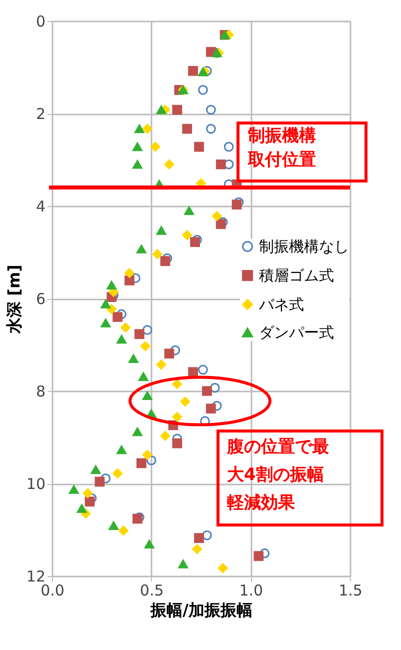 This screenshot has height=650, width=401. What do you see at coordinates (14, 299) in the screenshot?
I see `y-axis-title: 水深 [m]` at bounding box center [14, 299].